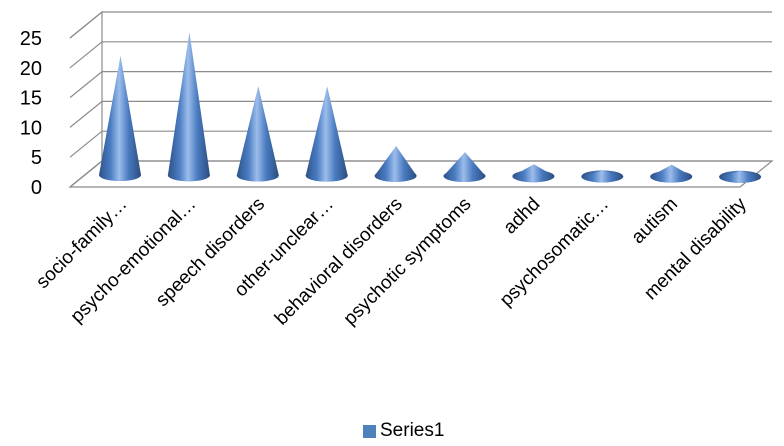  Describe the element at coordinates (36, 158) in the screenshot. I see `y-tick-label: 5` at that location.